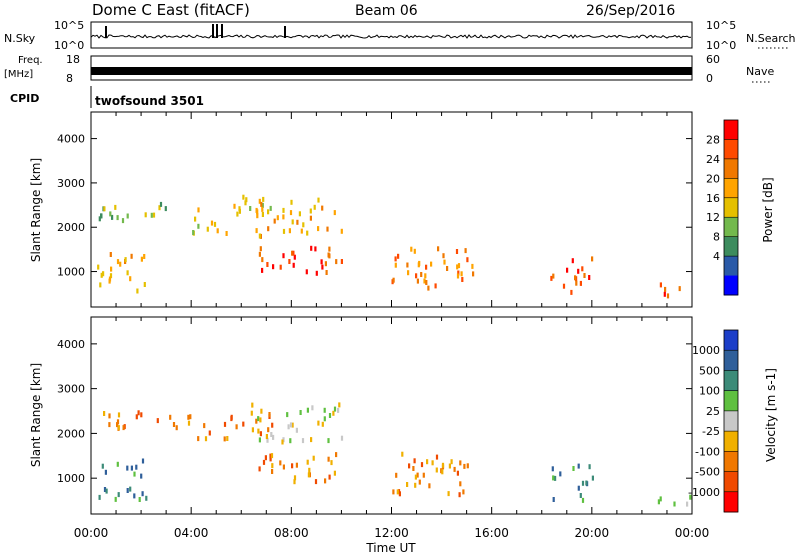 This screenshot has width=800, height=554. I want to click on y-tick-label: 4000, so click(71, 344).